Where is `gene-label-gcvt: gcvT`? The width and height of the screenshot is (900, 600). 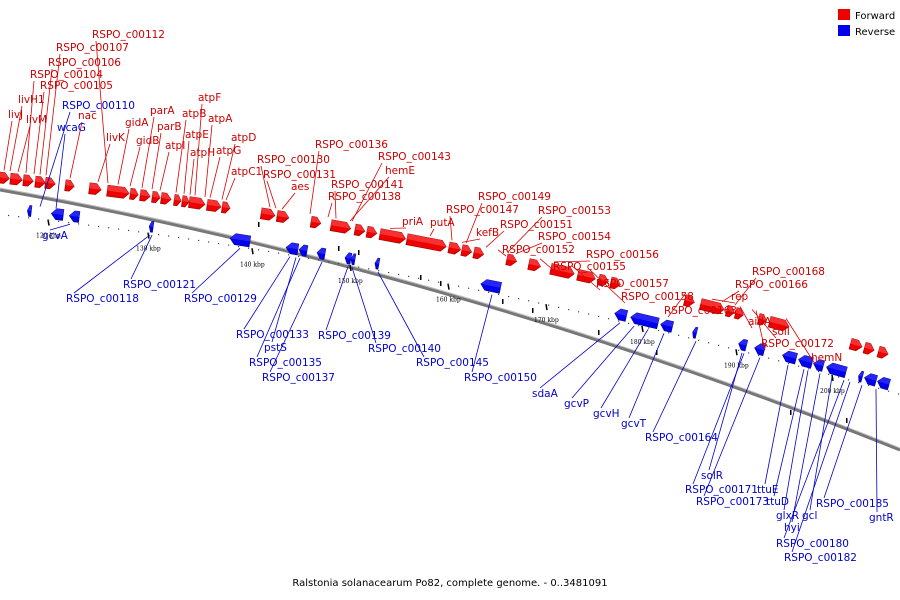 gene-label-gcvt: gcvT is located at coordinates (634, 424).